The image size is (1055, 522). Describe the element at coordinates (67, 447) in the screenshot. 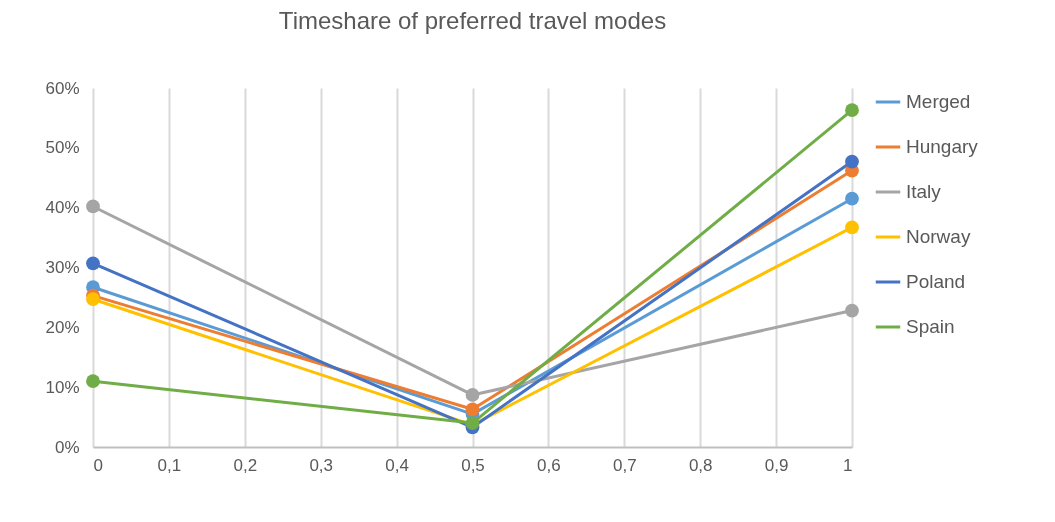

I see `y-tick-label: 0%` at that location.